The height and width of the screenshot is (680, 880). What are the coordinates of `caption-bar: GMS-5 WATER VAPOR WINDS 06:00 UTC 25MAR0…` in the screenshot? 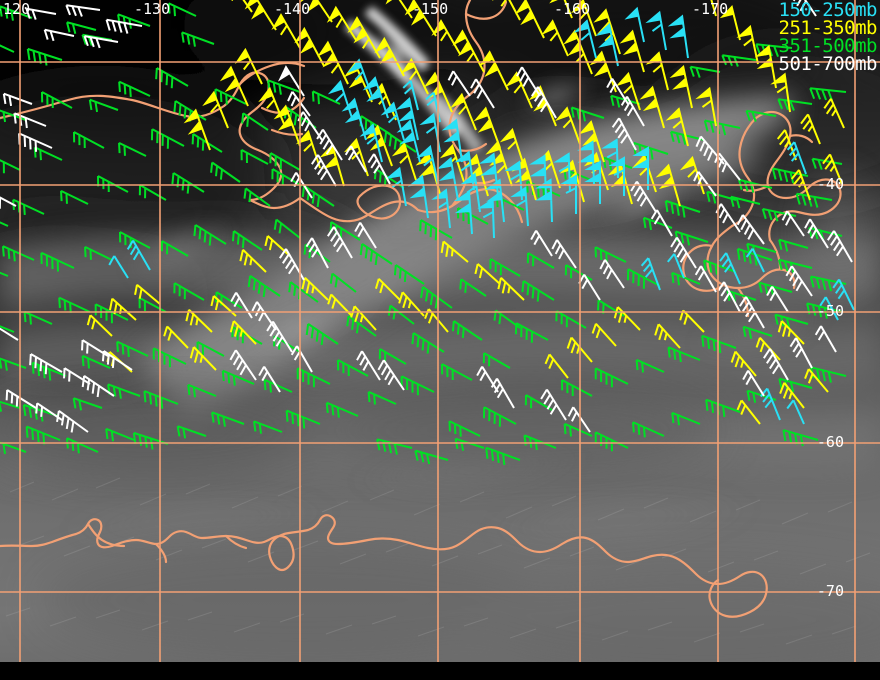 It's located at (440, 671).